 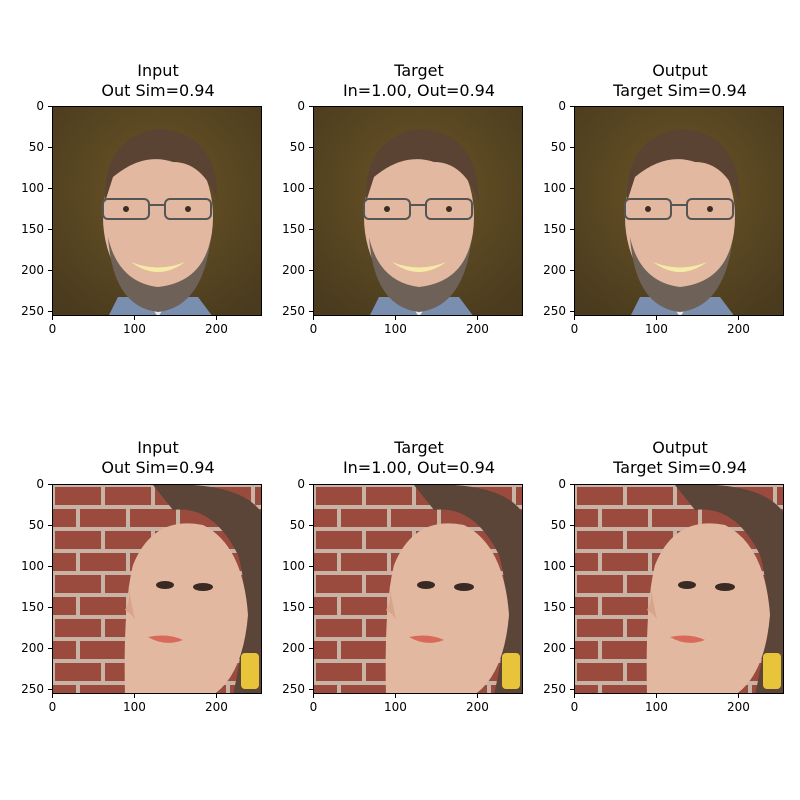 I want to click on panel-title: Target In=1.00, Out=0.94, so click(x=419, y=458).